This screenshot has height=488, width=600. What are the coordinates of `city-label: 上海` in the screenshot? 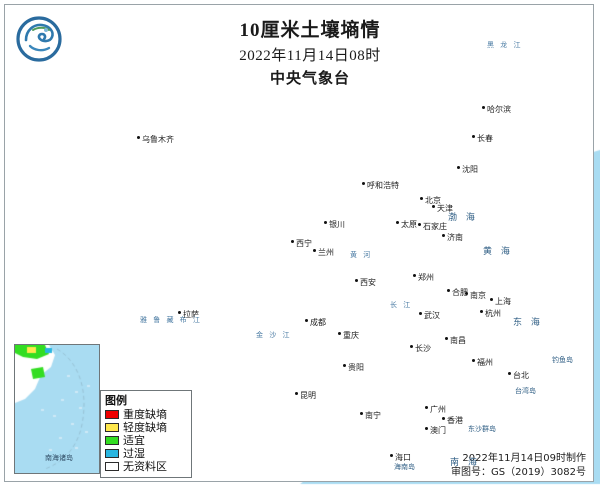 It's located at (503, 301).